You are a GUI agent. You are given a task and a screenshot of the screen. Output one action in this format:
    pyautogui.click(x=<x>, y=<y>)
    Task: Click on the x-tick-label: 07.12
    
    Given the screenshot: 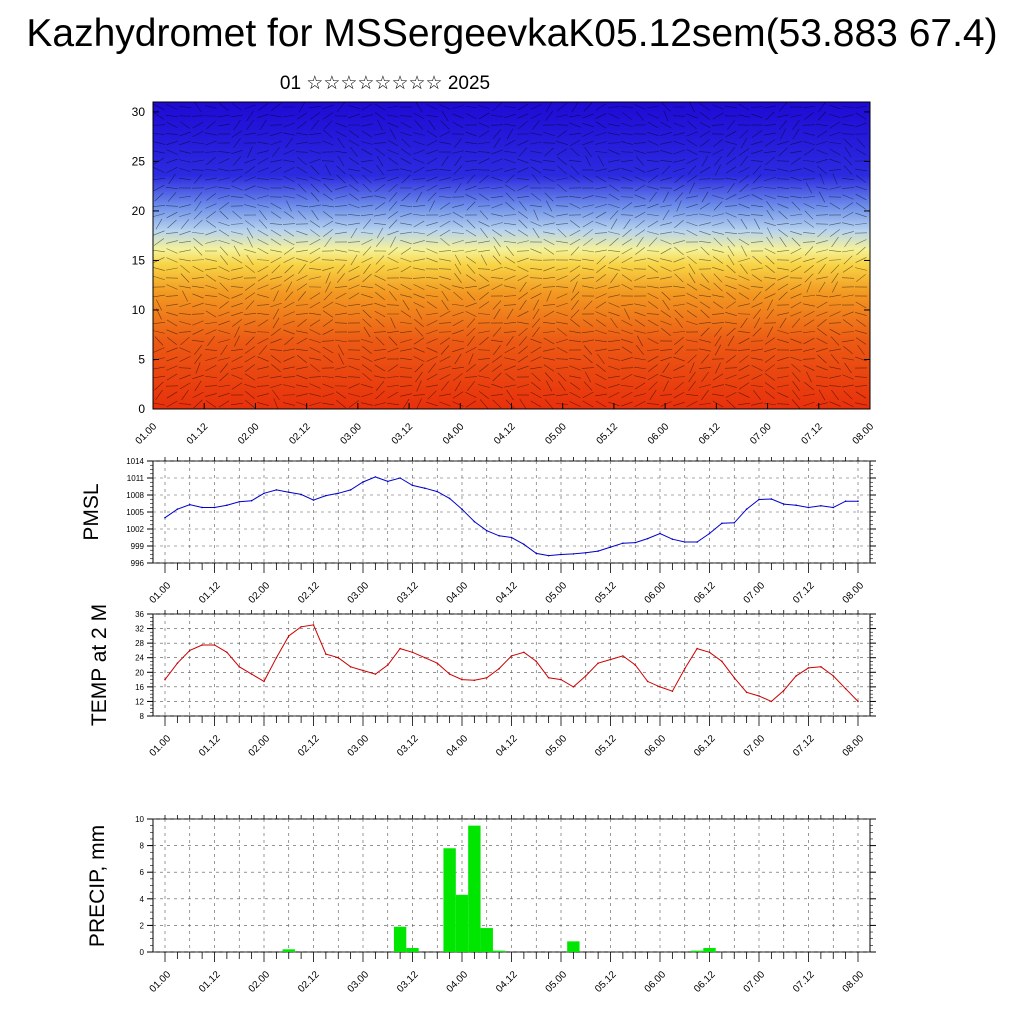 What is the action you would take?
    pyautogui.click(x=812, y=434)
    